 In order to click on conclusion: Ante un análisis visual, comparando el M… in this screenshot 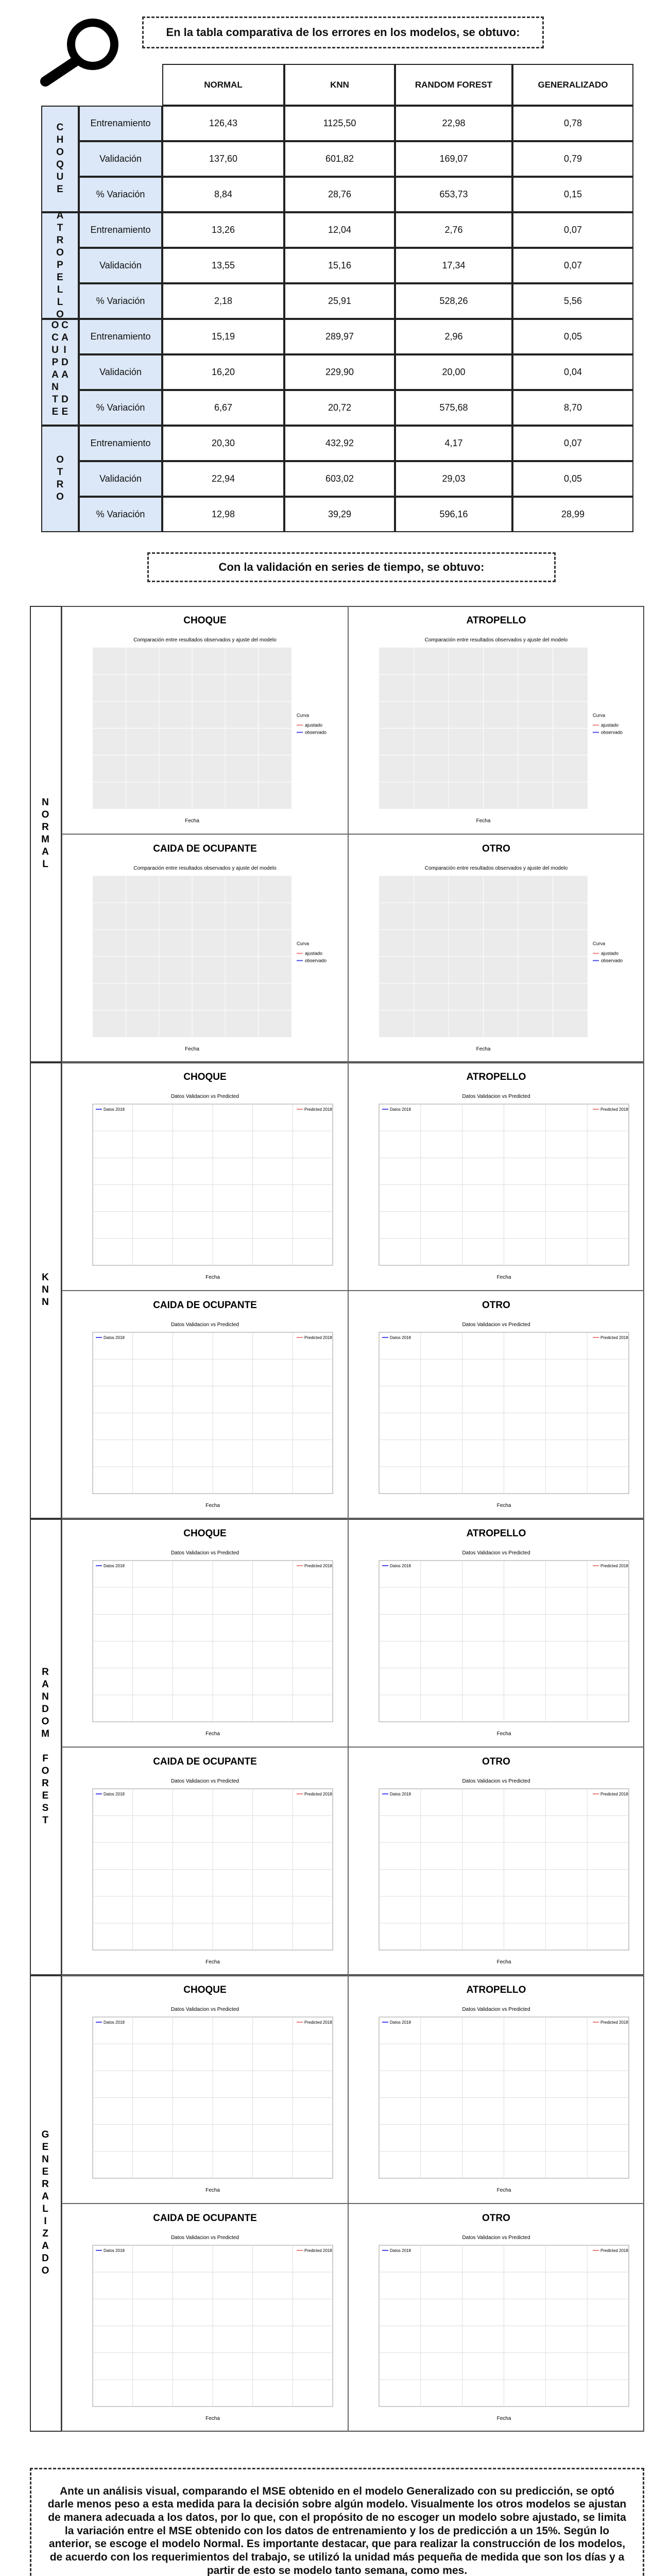, I will do `click(337, 2522)`.